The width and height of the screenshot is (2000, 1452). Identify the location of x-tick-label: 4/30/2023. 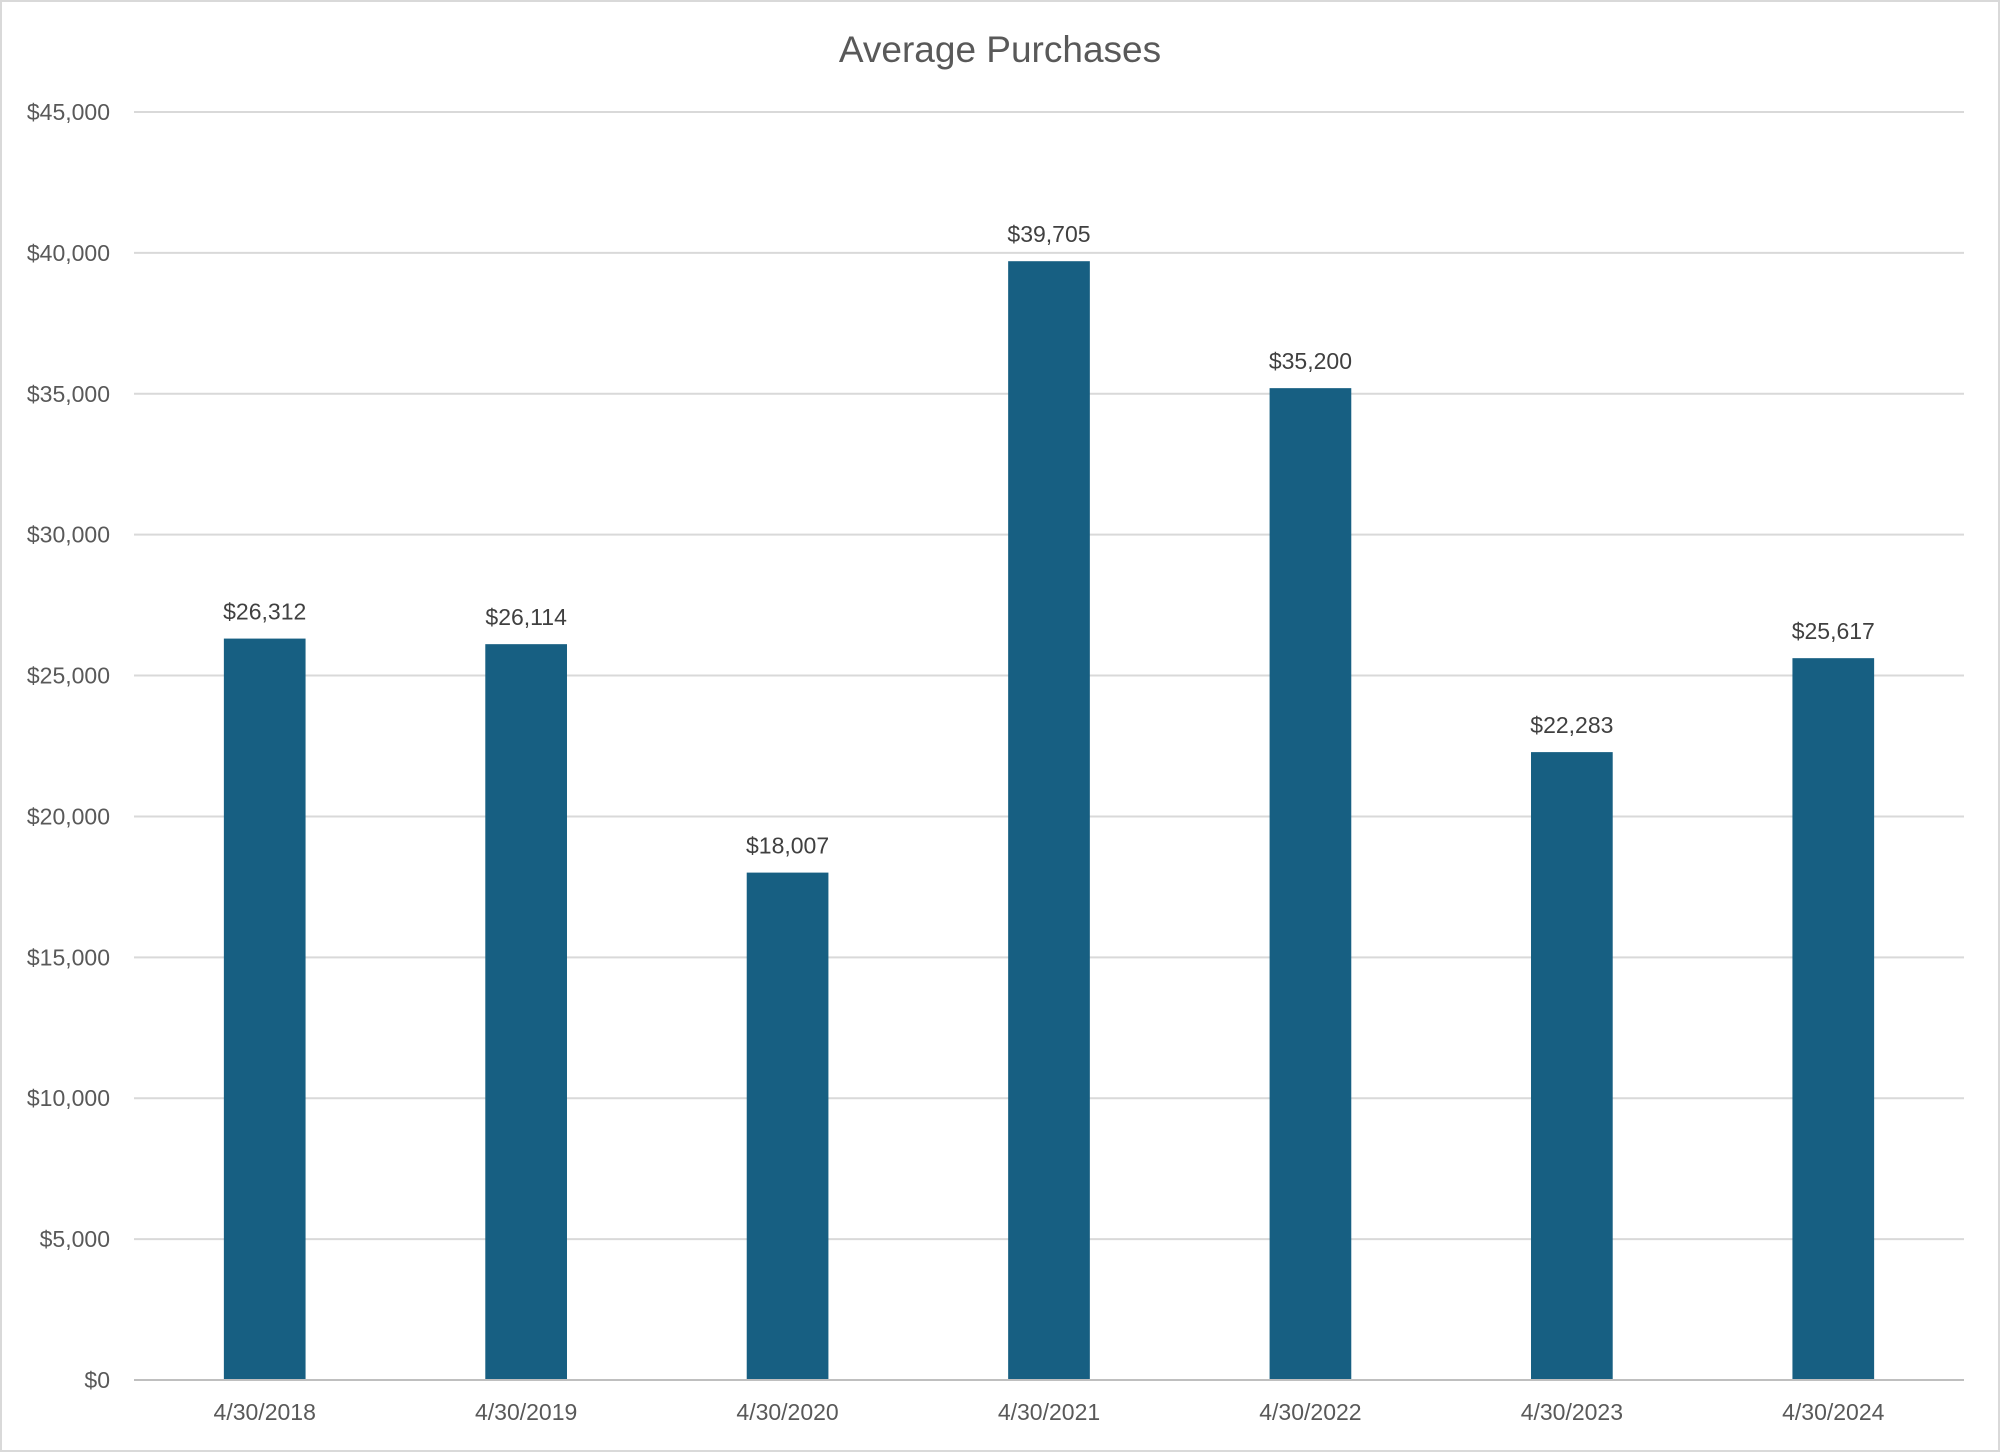
(1572, 1412).